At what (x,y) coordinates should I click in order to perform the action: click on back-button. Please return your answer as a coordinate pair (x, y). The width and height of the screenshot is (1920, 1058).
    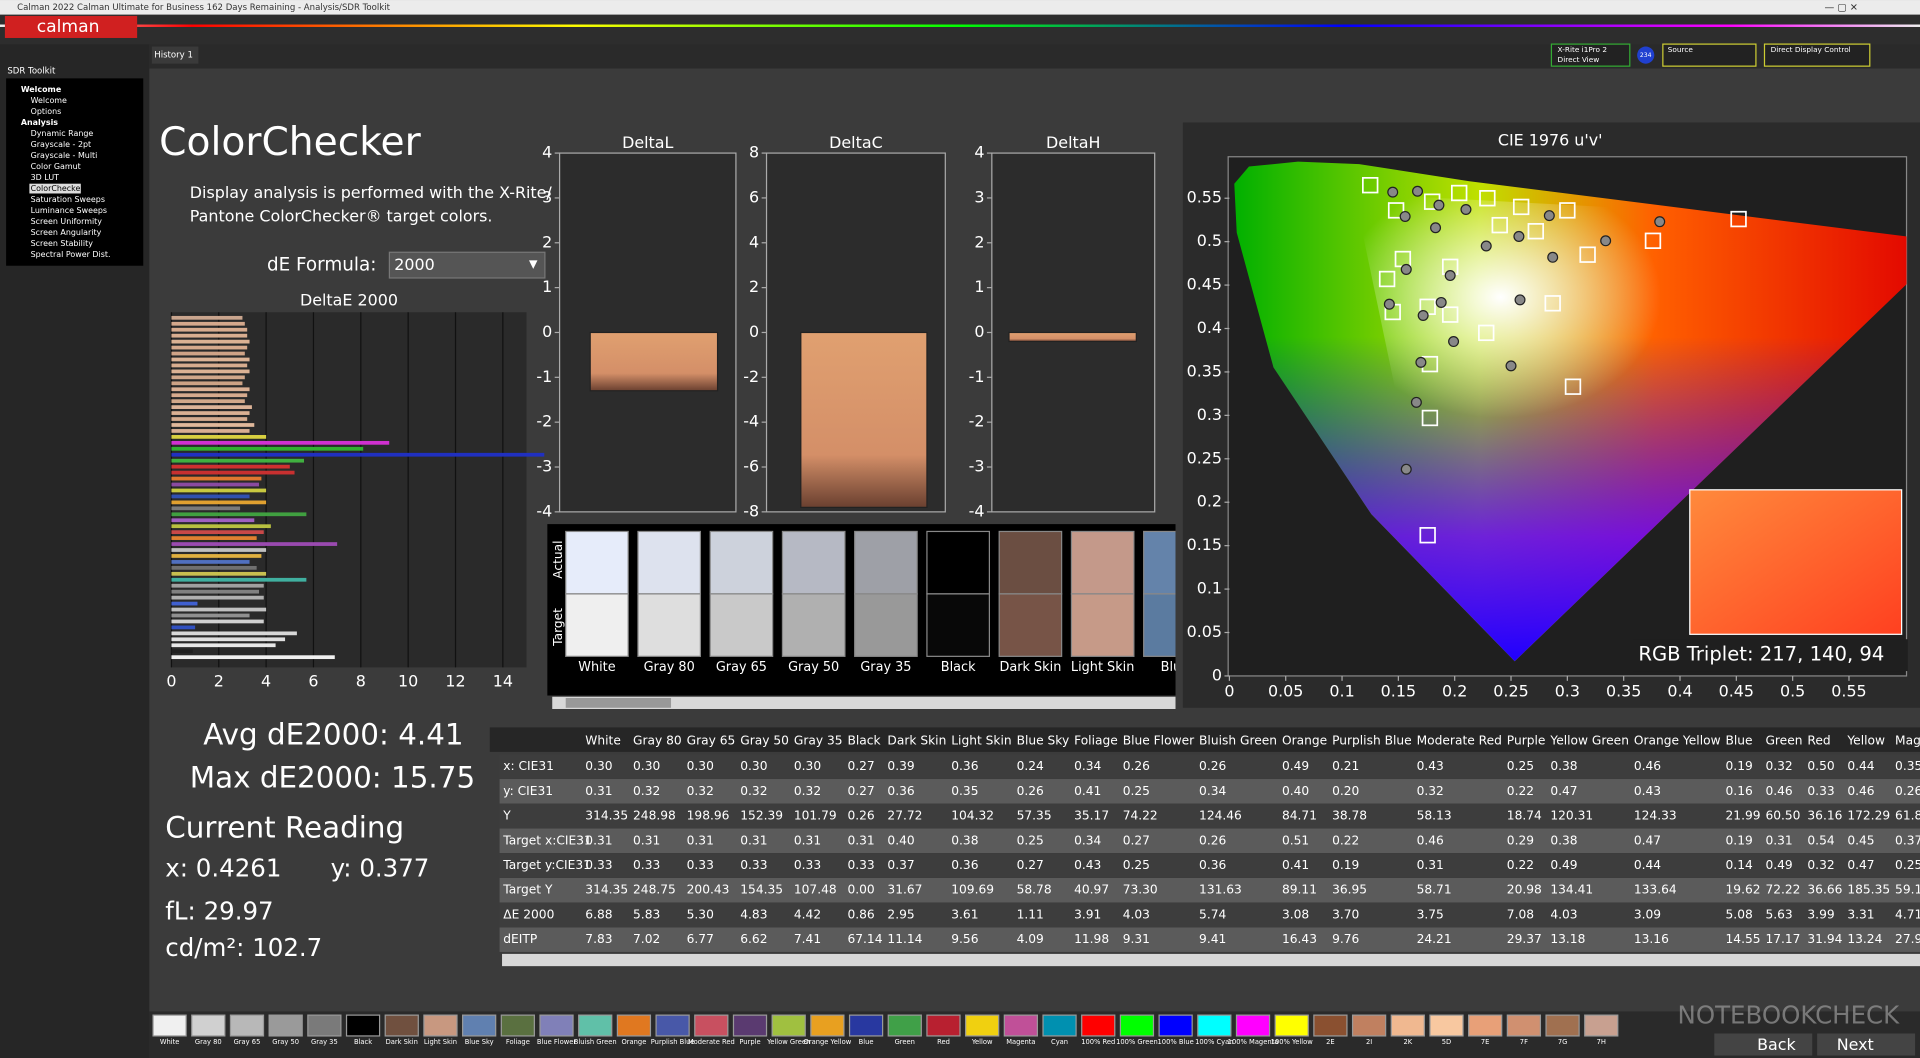
    Looking at the image, I should click on (1763, 1044).